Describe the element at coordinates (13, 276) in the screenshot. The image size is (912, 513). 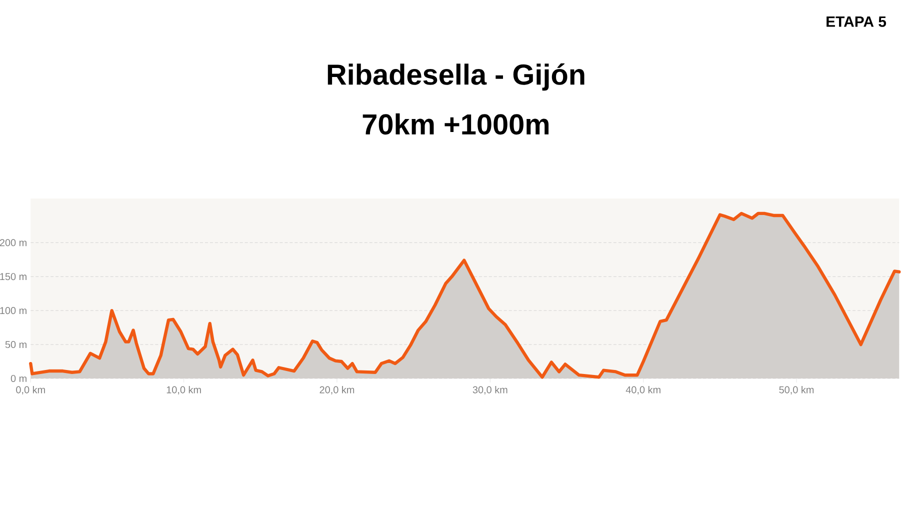
I see `y-tick-label: 150 m` at that location.